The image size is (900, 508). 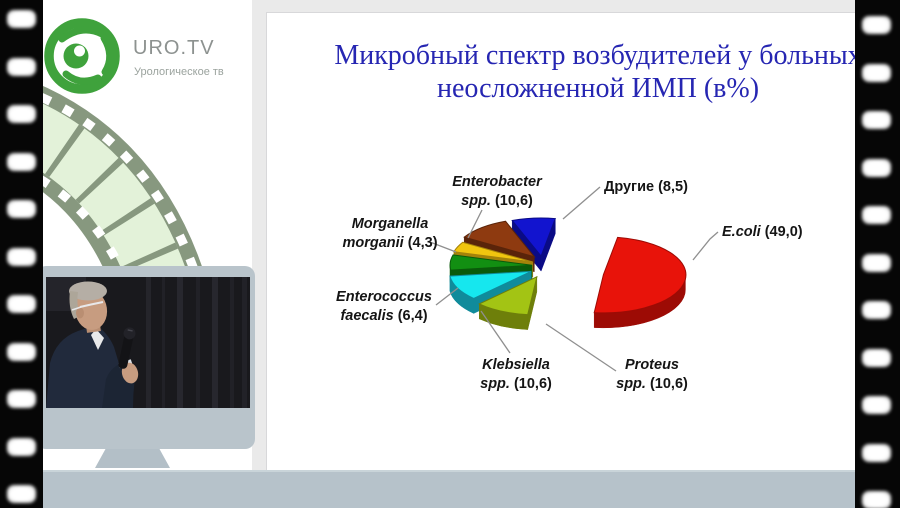 I want to click on presenter-figure, so click(x=92, y=344).